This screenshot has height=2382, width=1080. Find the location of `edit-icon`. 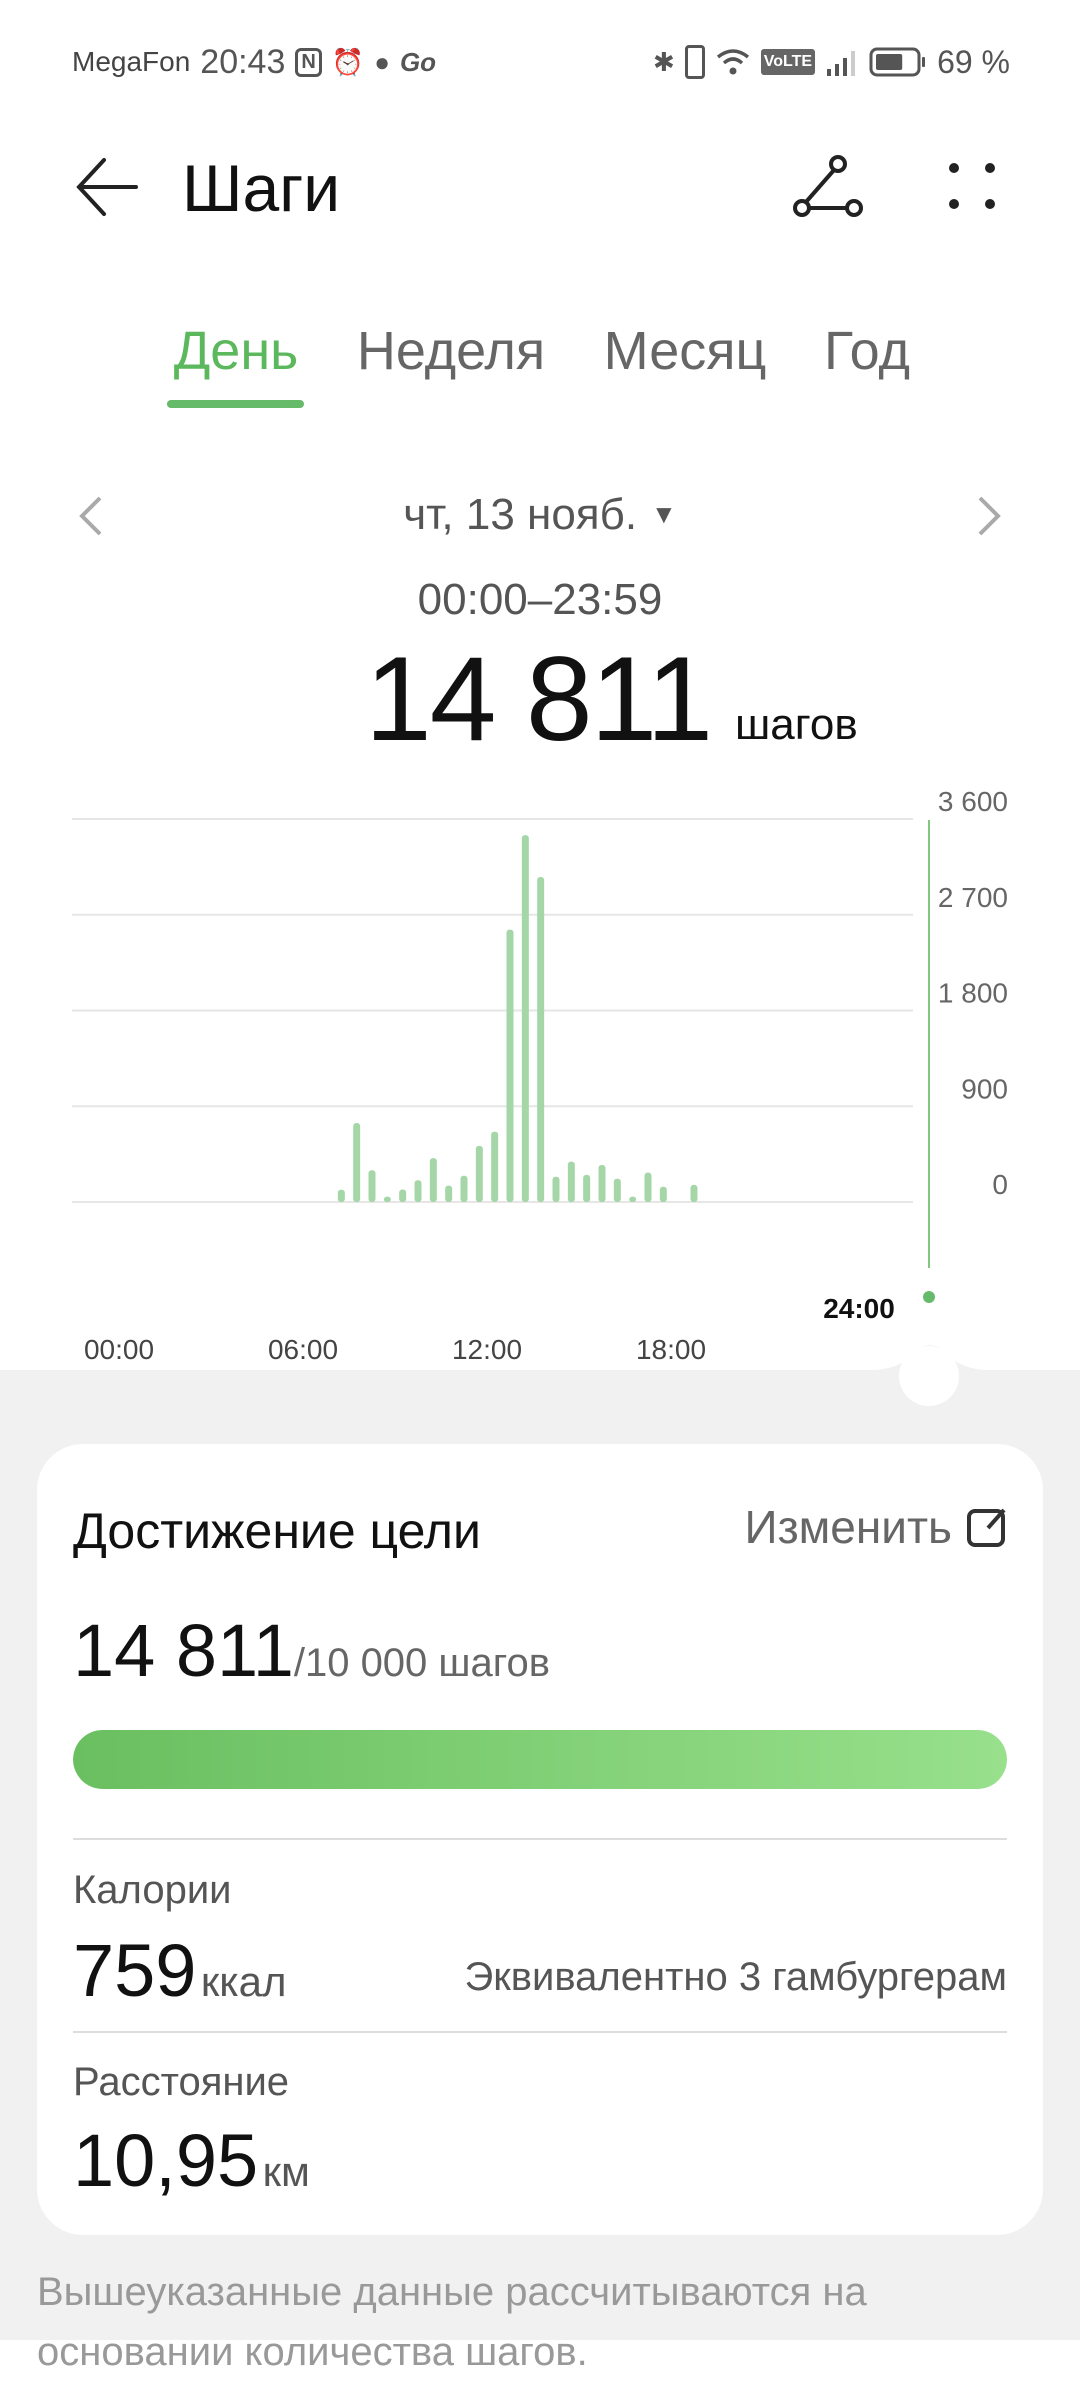

edit-icon is located at coordinates (986, 1527).